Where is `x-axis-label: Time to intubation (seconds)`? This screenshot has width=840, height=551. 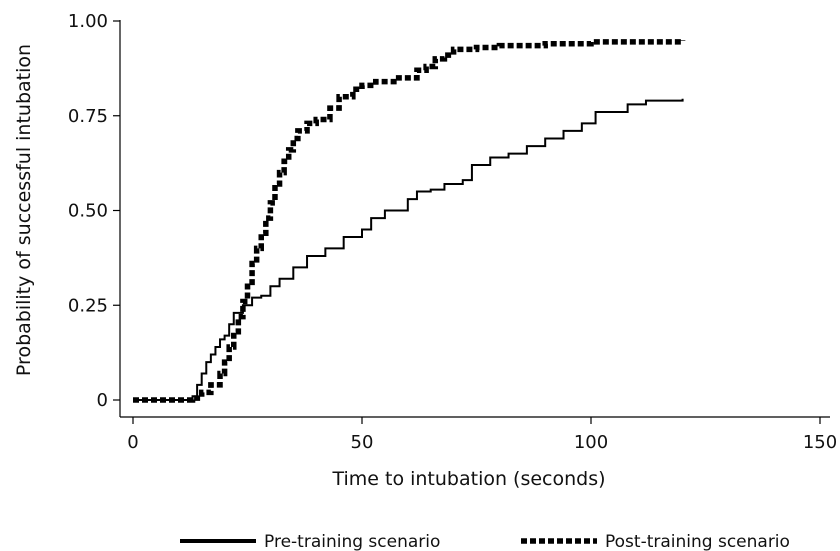 x-axis-label: Time to intubation (seconds) is located at coordinates (468, 479).